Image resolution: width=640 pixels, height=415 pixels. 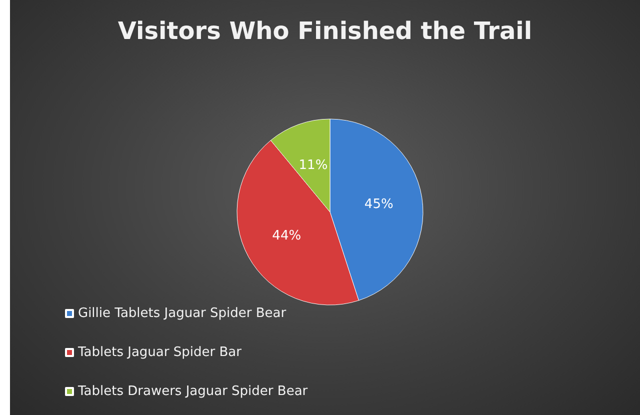 What do you see at coordinates (182, 313) in the screenshot?
I see `legend-label: Gillie Tablets Jaguar Spider Bear` at bounding box center [182, 313].